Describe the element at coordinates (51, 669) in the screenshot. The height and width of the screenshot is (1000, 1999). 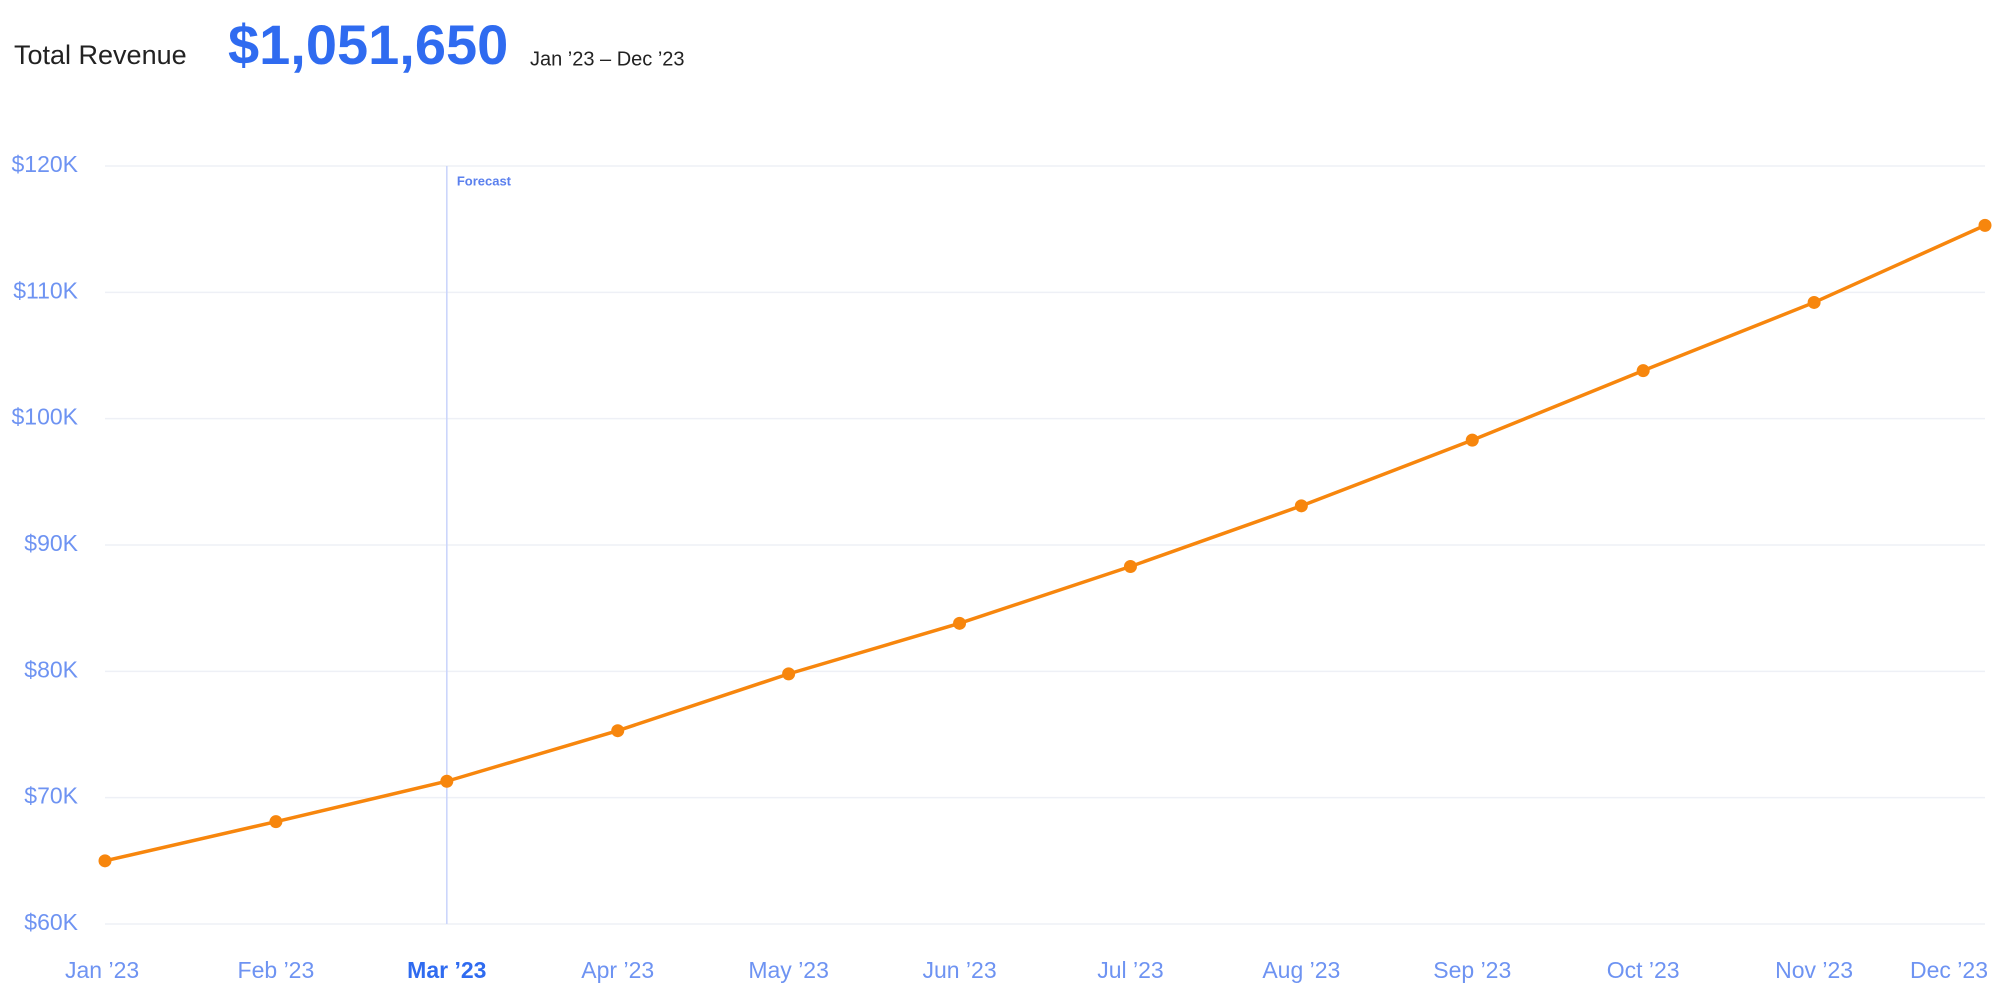
I see `y-tick-label: $80K` at that location.